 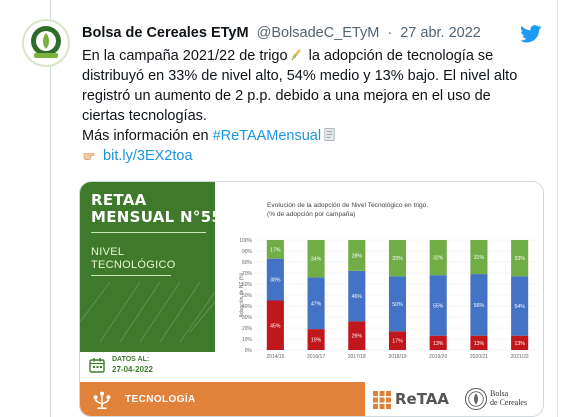 What do you see at coordinates (148, 156) in the screenshot?
I see `short-link: bit.ly/3EX2toa` at bounding box center [148, 156].